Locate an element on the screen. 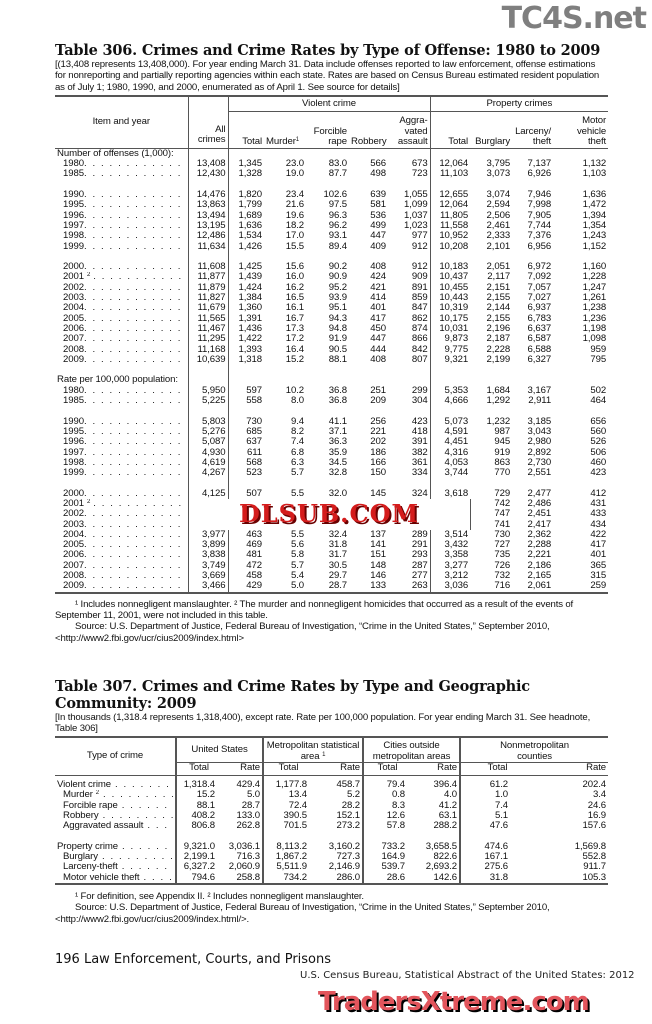 The width and height of the screenshot is (652, 1024). cell-value: 256 is located at coordinates (378, 421).